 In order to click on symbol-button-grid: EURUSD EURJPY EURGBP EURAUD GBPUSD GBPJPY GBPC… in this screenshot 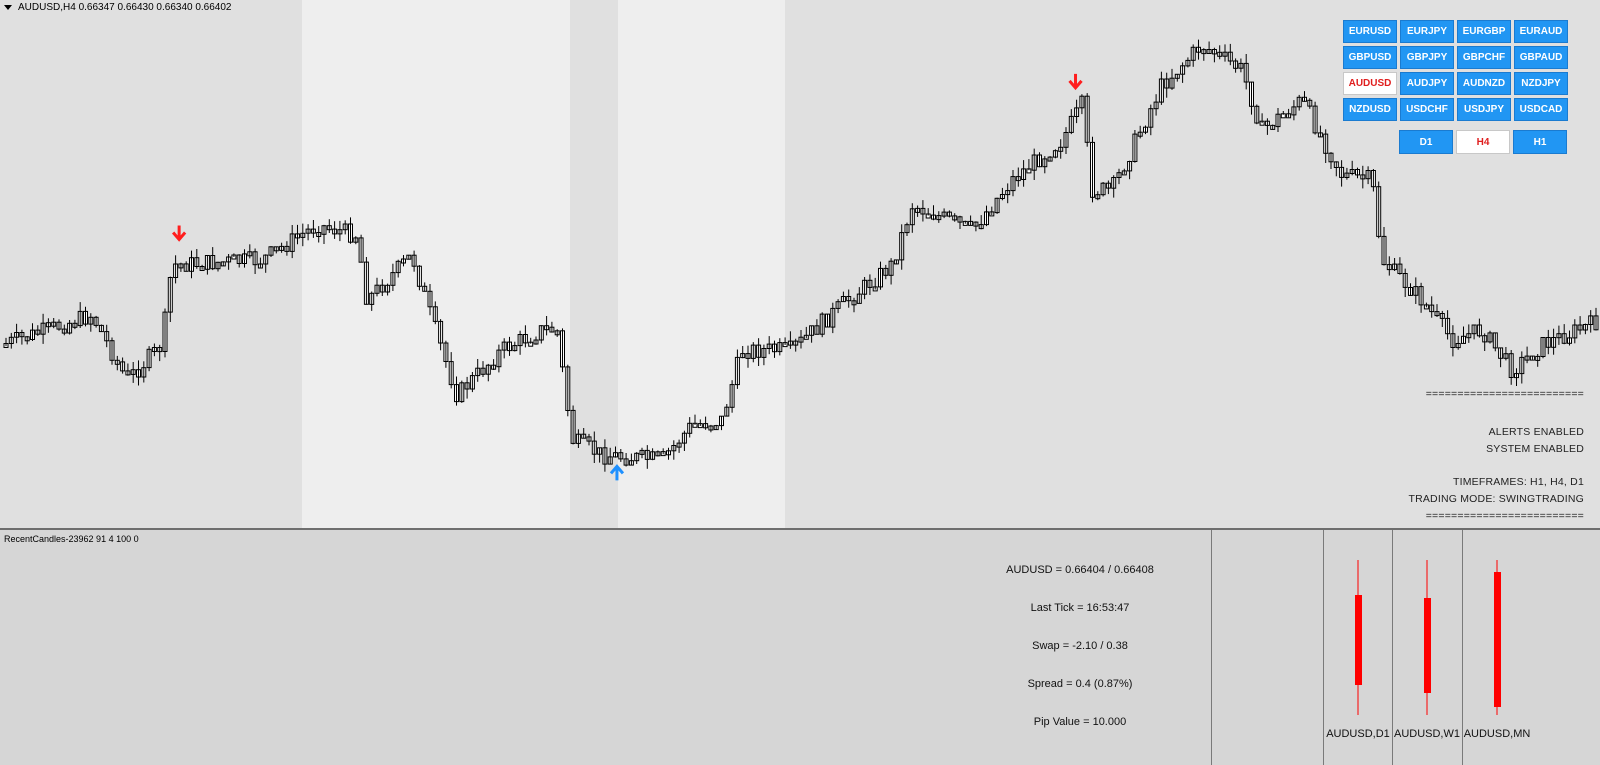, I will do `click(1455, 70)`.